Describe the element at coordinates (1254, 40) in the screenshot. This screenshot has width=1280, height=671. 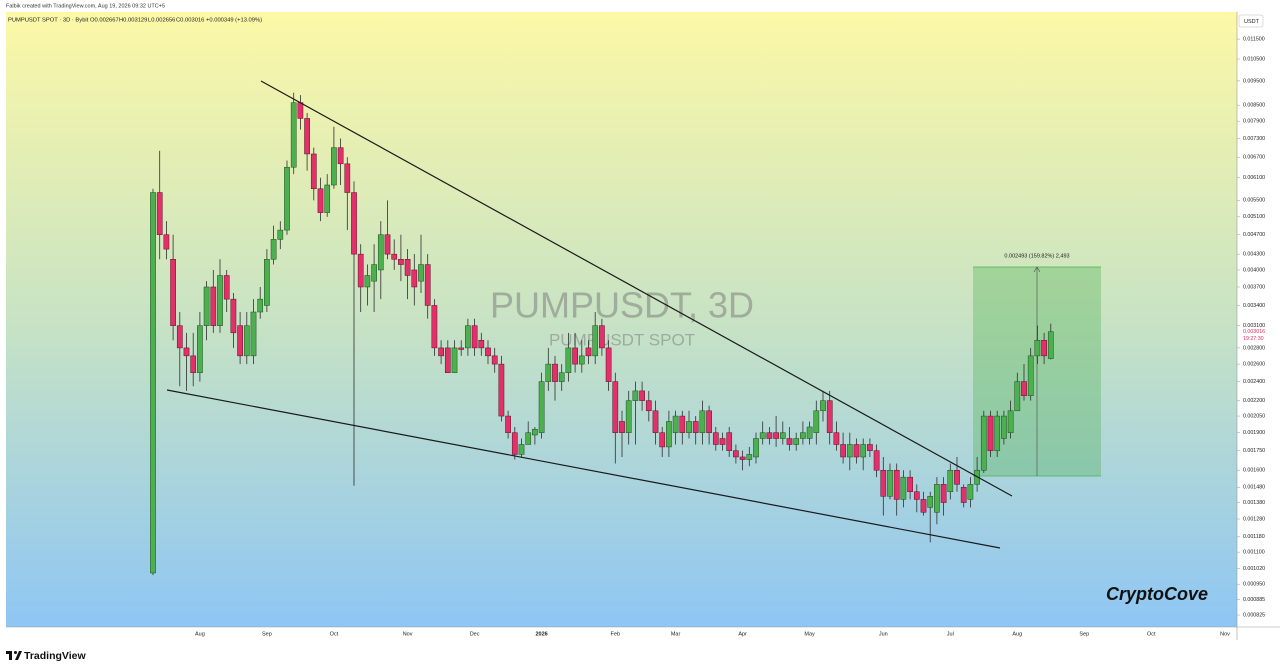
I see `y-tick-label: 0.011500` at that location.